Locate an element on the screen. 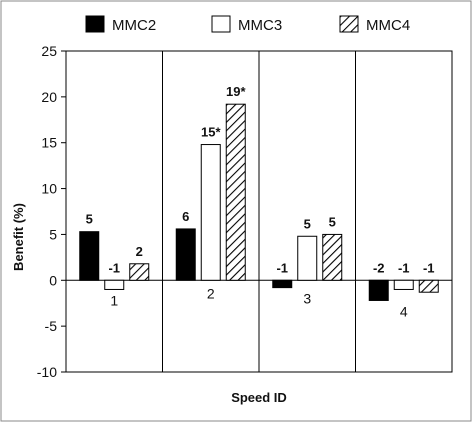  y-tick-label: -10 is located at coordinates (47, 372).